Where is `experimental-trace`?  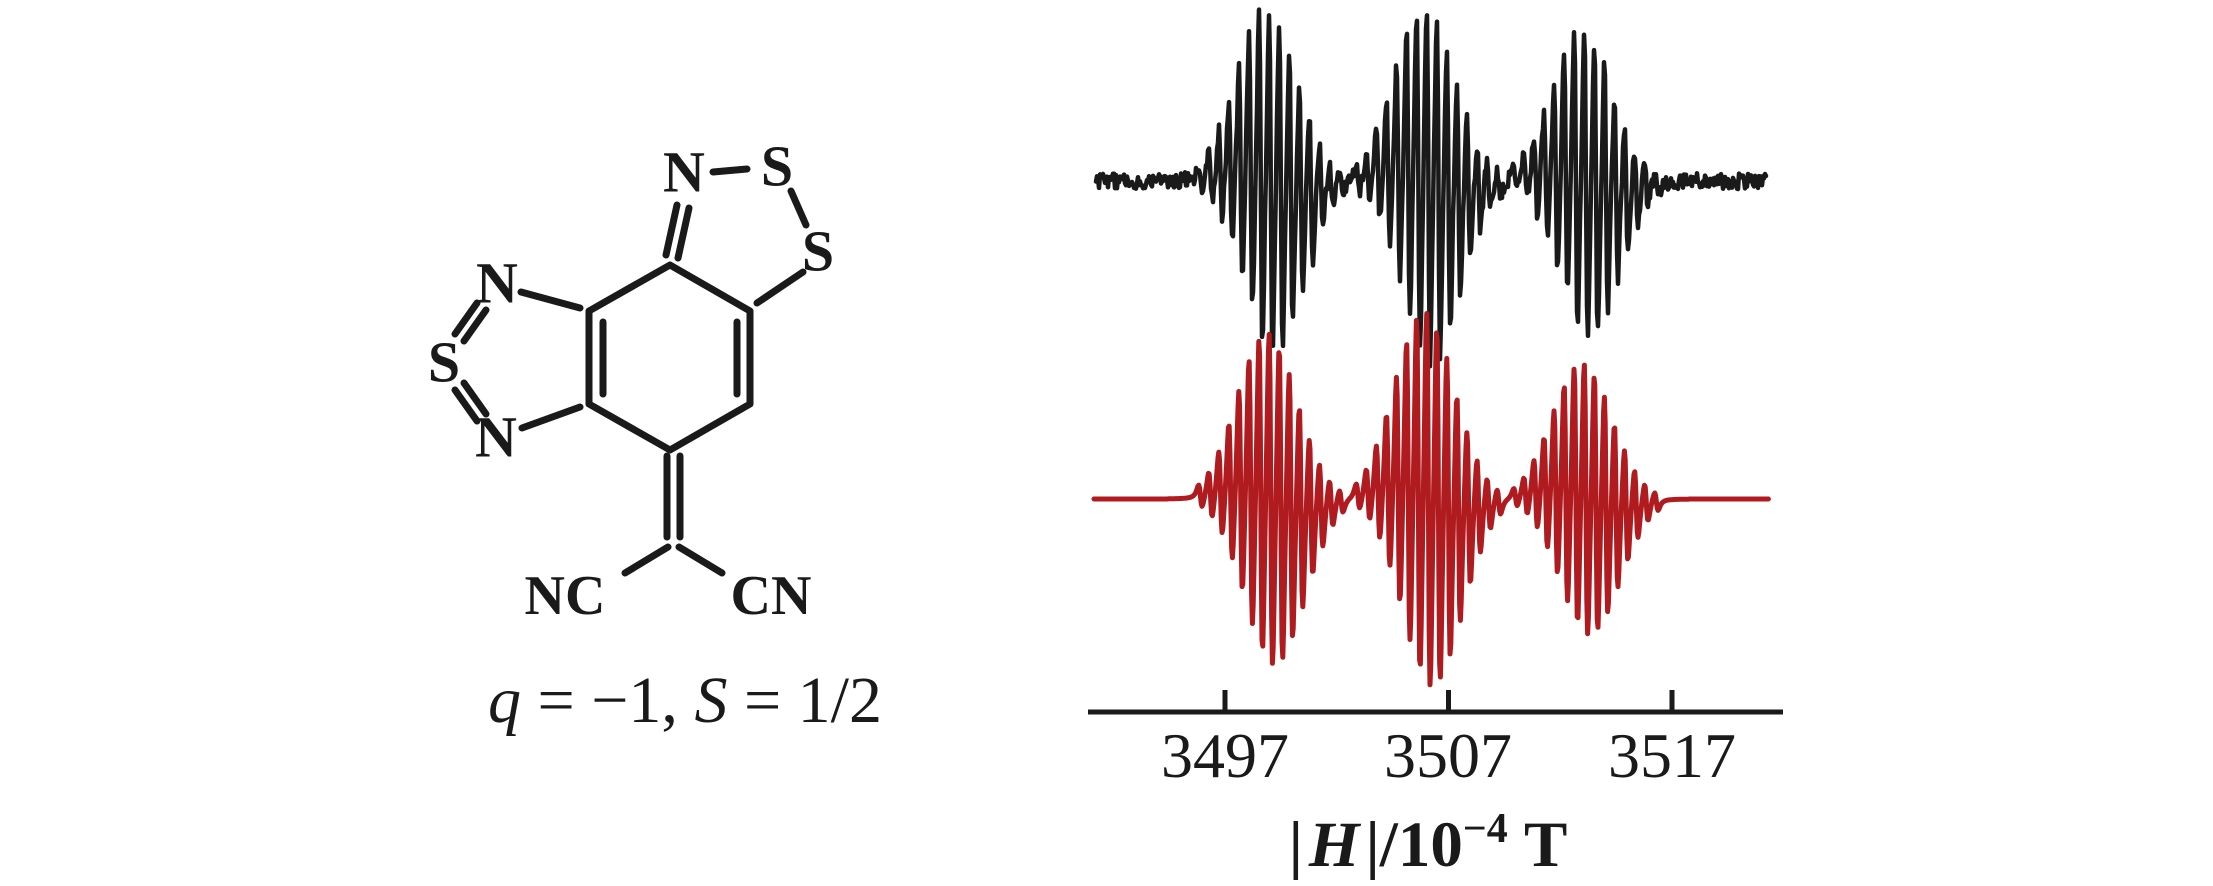 experimental-trace is located at coordinates (1431, 188).